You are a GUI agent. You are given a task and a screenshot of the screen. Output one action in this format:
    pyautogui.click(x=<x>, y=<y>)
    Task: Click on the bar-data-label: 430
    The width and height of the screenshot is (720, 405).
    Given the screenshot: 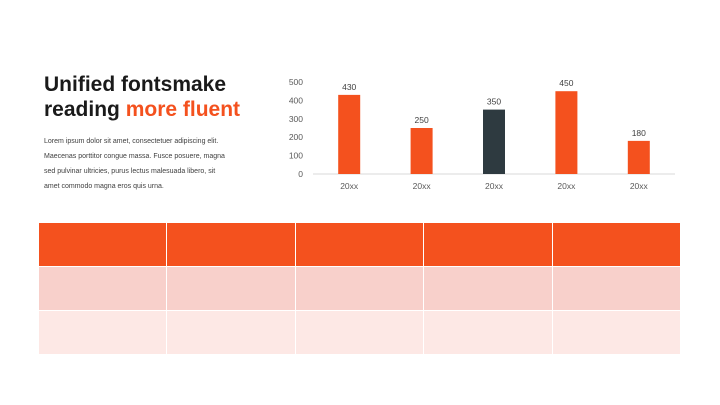 What is the action you would take?
    pyautogui.click(x=349, y=87)
    